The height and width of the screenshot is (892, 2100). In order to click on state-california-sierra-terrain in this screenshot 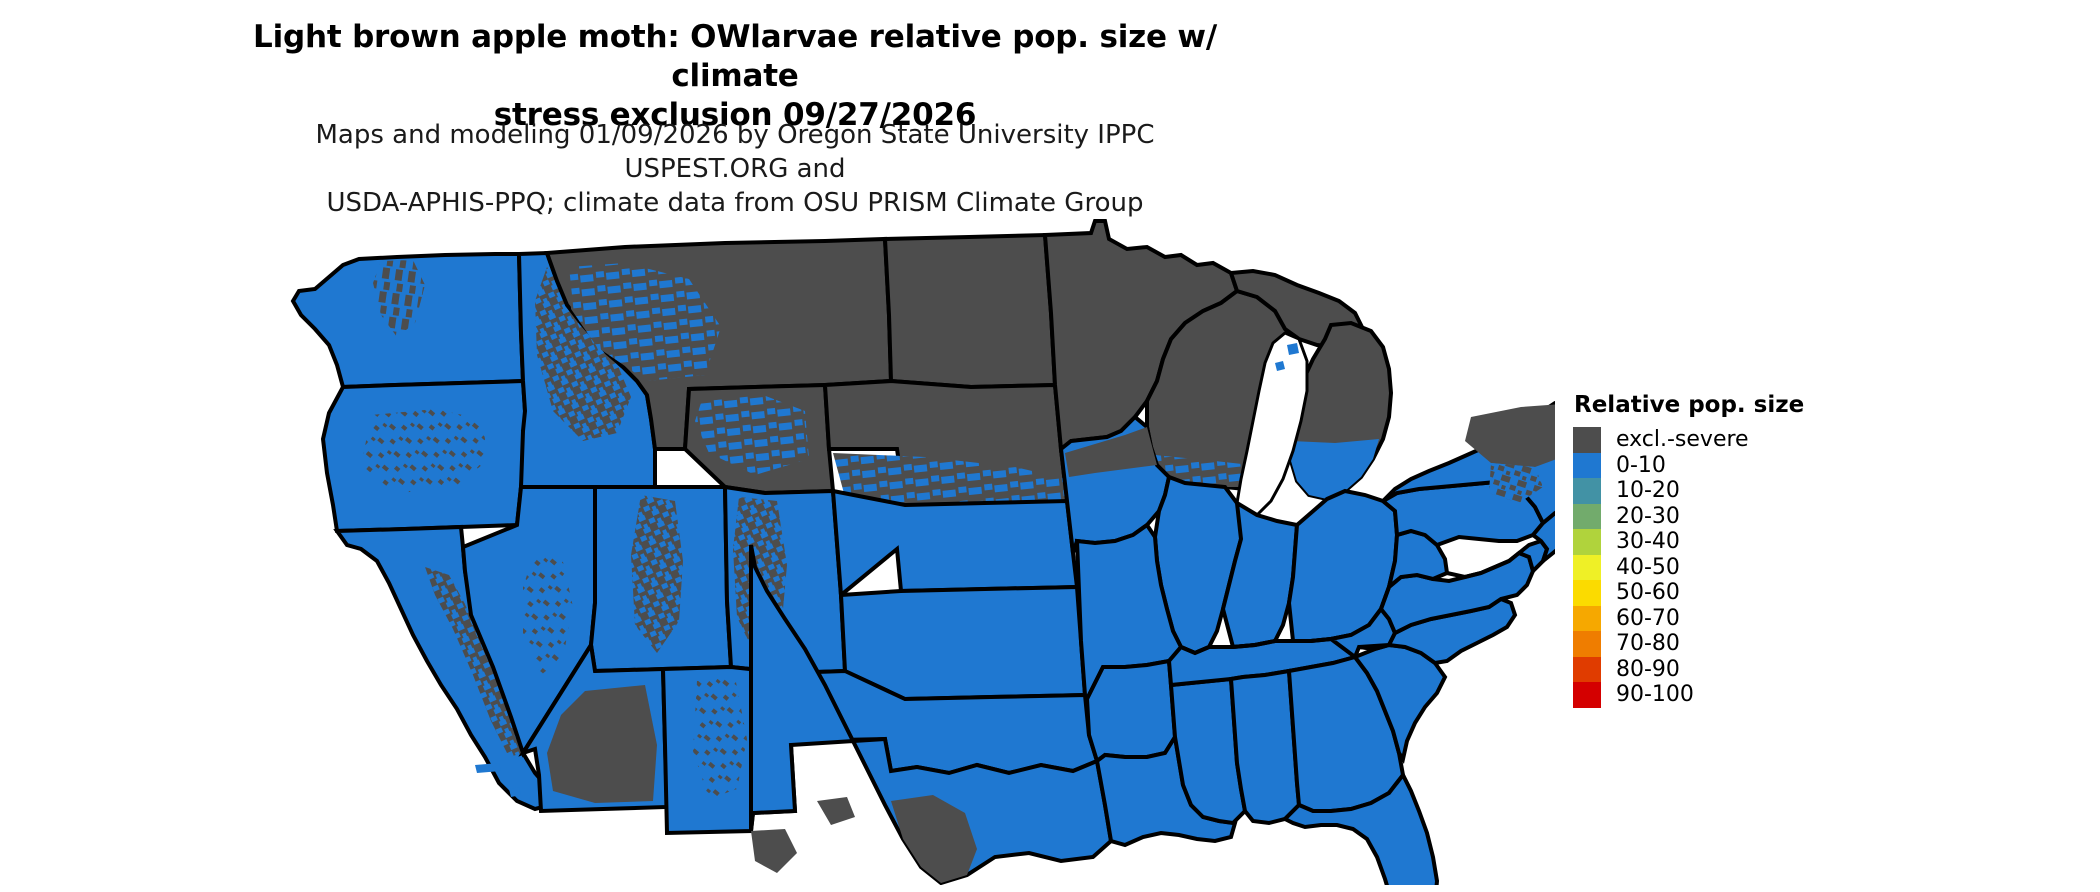, I will do `click(474, 662)`.